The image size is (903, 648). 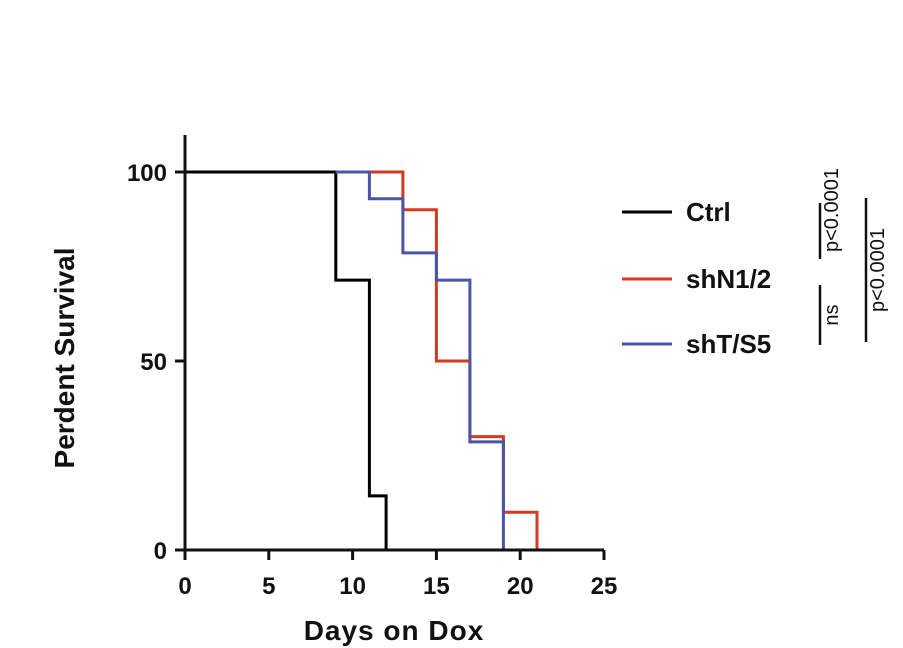 What do you see at coordinates (728, 279) in the screenshot?
I see `legend-label-shn12: shN1/2` at bounding box center [728, 279].